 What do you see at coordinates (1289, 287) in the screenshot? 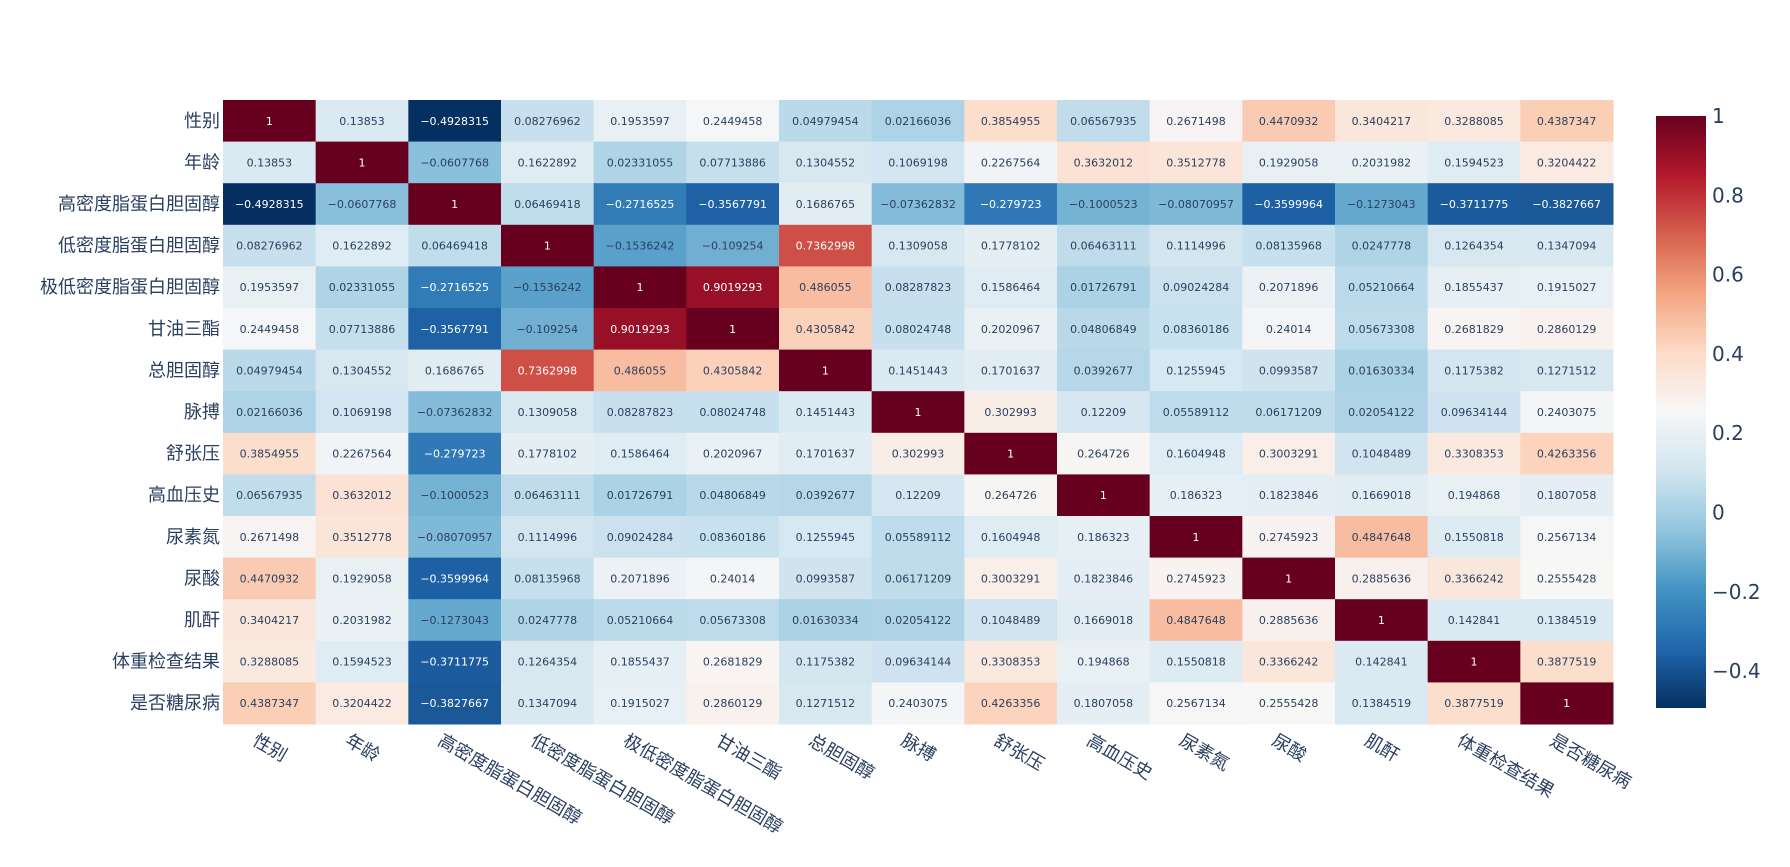
I see `cell-value-label: 0.2071896` at bounding box center [1289, 287].